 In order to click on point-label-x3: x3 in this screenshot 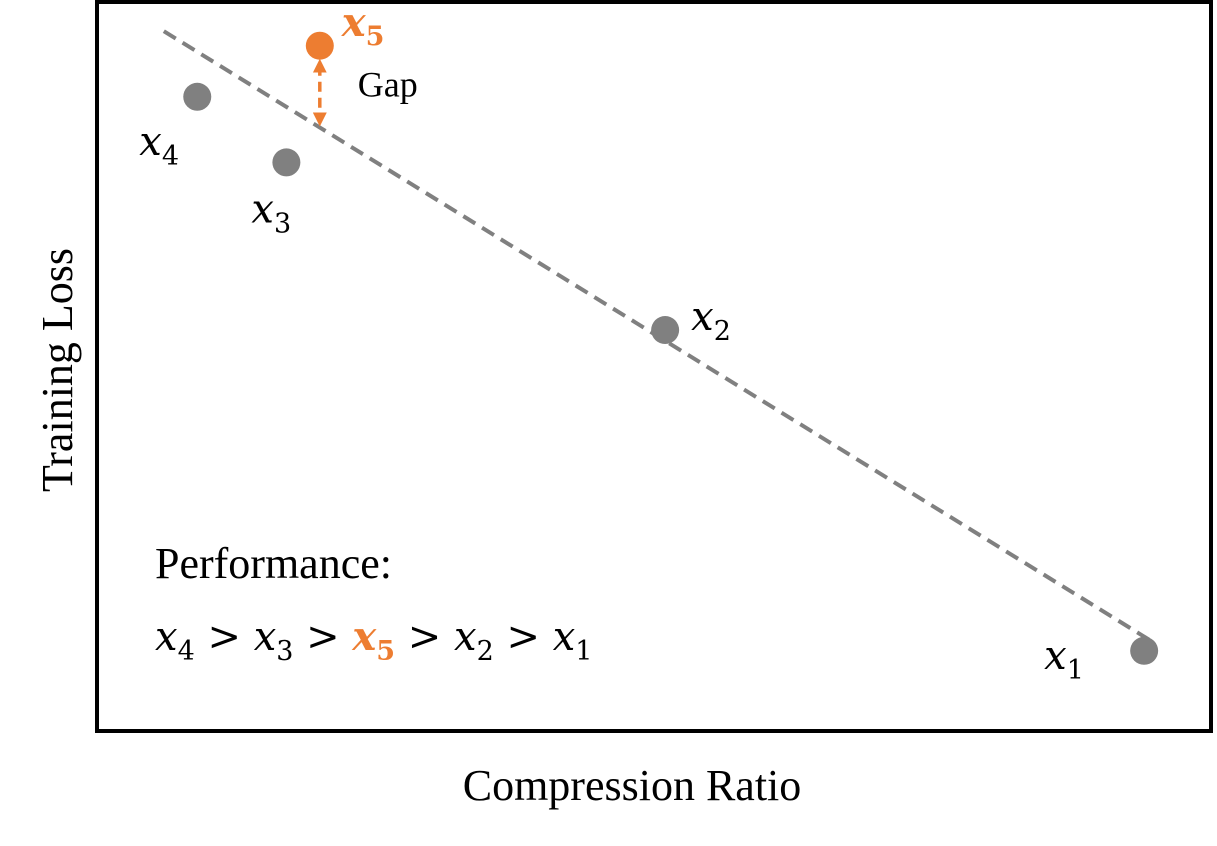, I will do `click(271, 212)`.